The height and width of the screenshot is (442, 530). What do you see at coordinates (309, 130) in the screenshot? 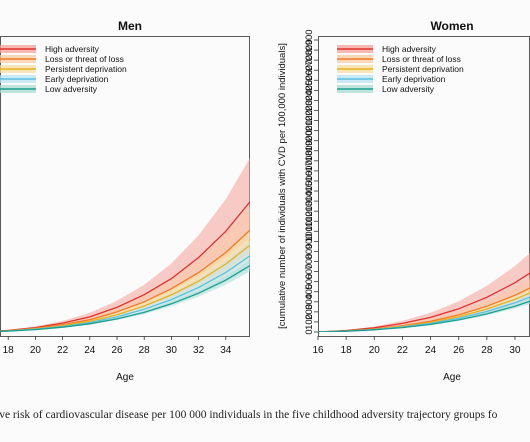
I see `y-tick-label: 2000` at bounding box center [309, 130].